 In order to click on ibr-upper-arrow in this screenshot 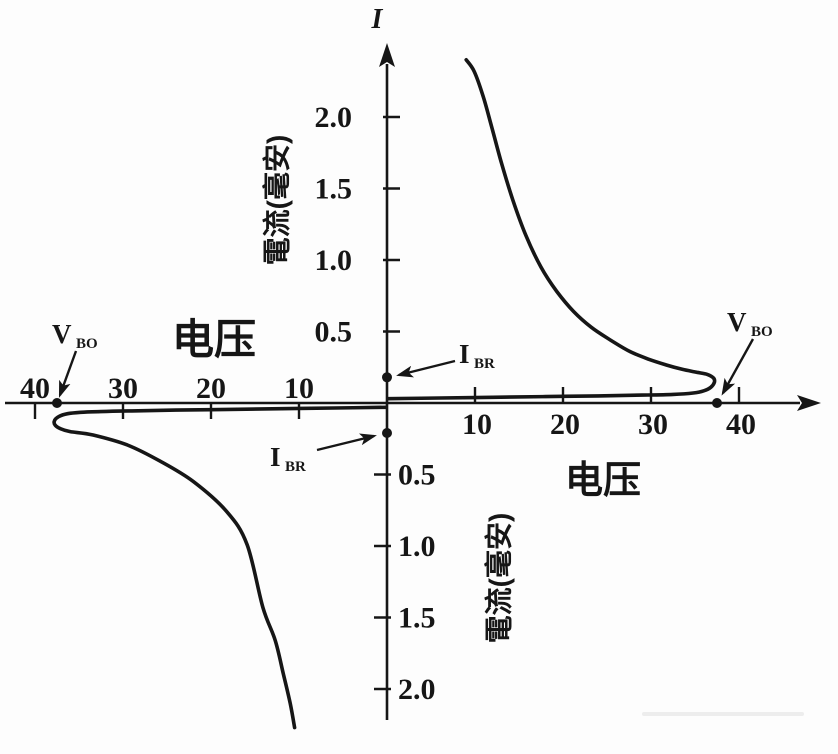, I will do `click(426, 368)`.